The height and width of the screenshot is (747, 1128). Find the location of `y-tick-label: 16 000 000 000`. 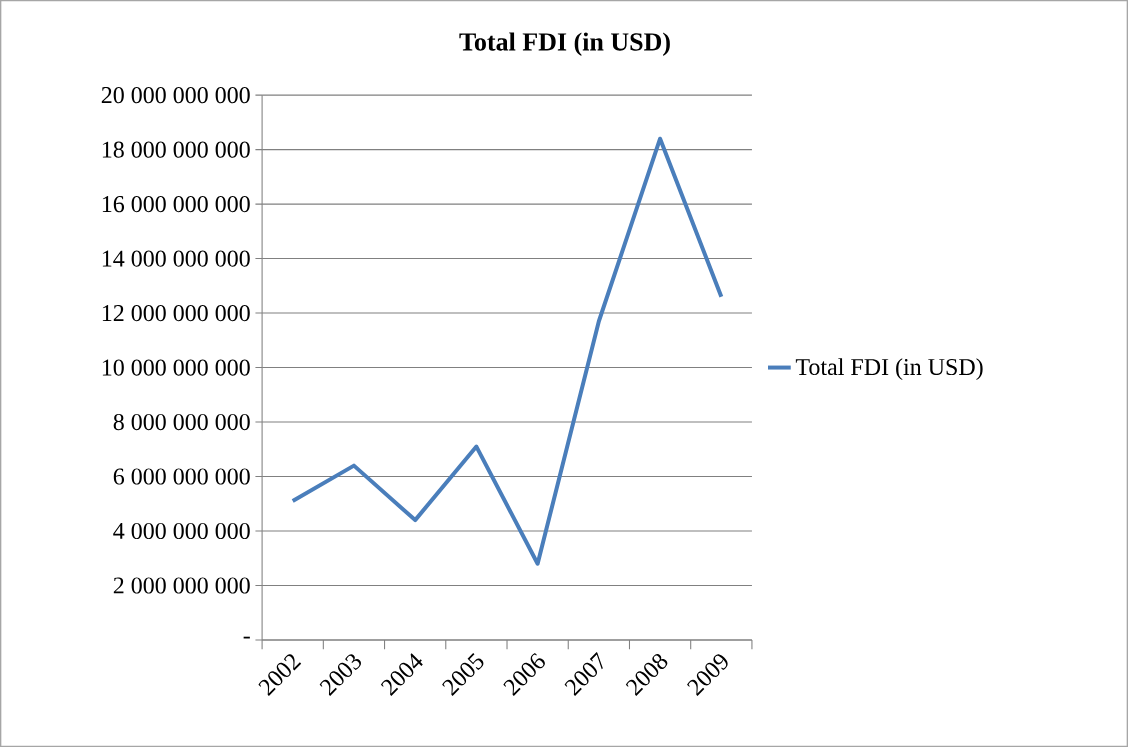

y-tick-label: 16 000 000 000 is located at coordinates (176, 204).